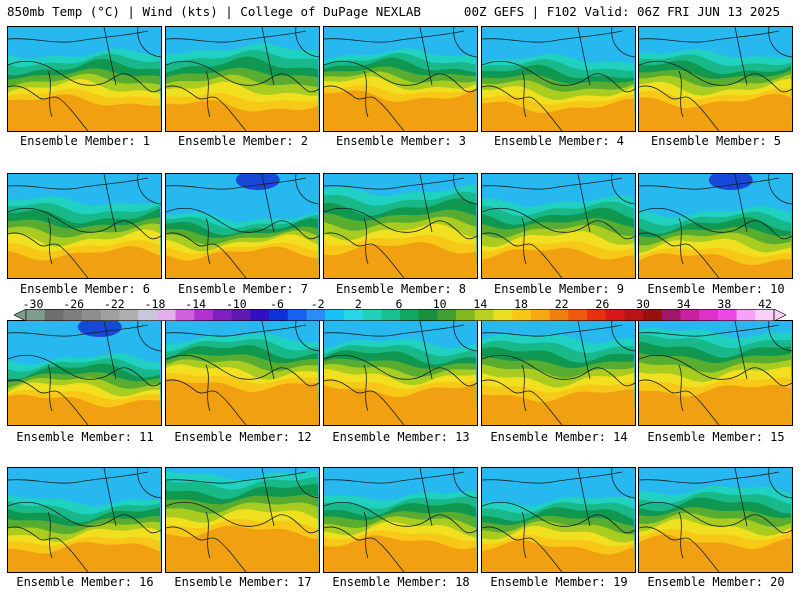 This screenshot has width=800, height=600. What do you see at coordinates (401, 289) in the screenshot?
I see `ensemble-member-label: Ensemble Member: 8` at bounding box center [401, 289].